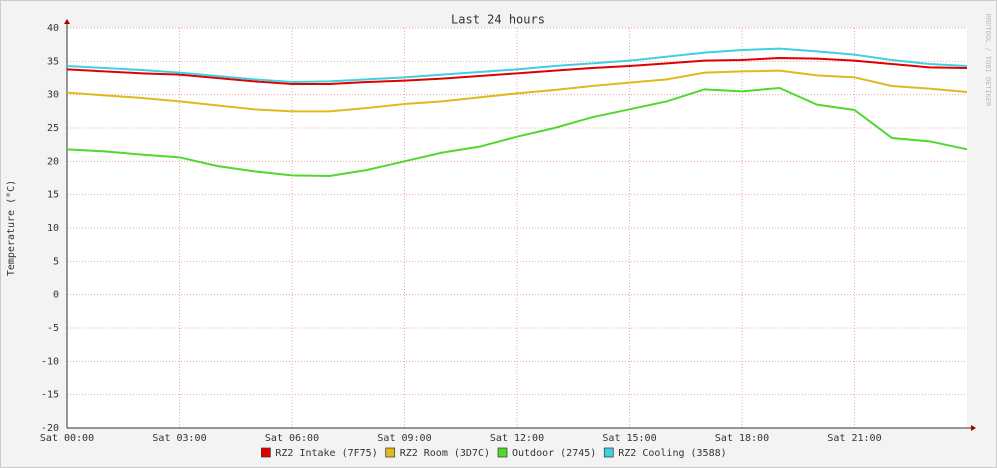 This screenshot has height=468, width=997. Describe the element at coordinates (53, 28) in the screenshot. I see `y-tick-label: 40` at that location.